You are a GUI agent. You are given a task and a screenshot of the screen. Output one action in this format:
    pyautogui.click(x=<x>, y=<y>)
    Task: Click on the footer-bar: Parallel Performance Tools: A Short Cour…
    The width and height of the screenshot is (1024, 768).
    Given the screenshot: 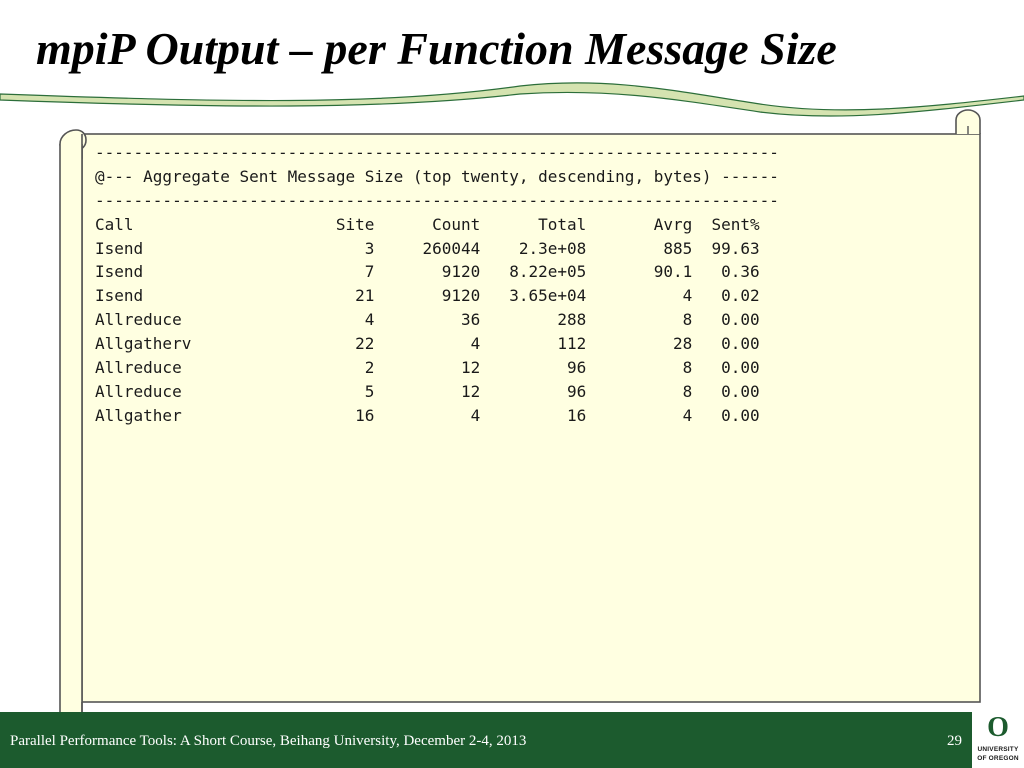 What is the action you would take?
    pyautogui.click(x=486, y=740)
    